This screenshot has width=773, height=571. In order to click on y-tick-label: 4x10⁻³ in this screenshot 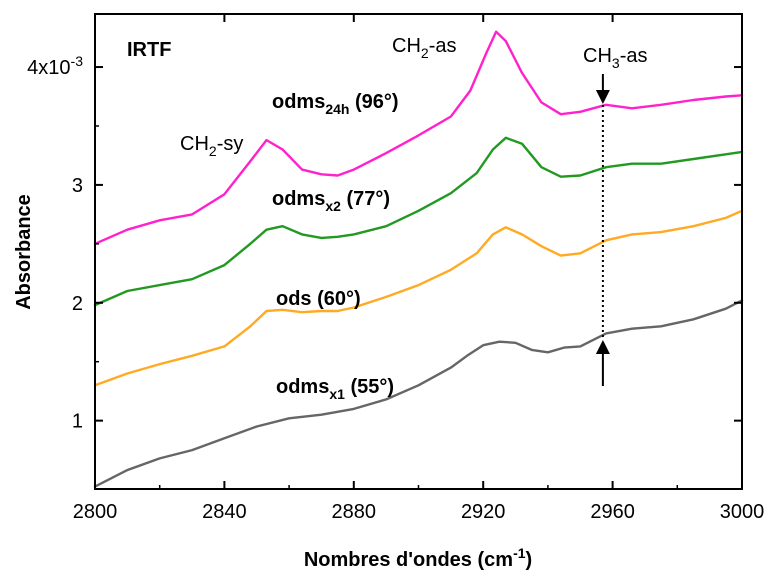, I will do `click(55, 66)`.